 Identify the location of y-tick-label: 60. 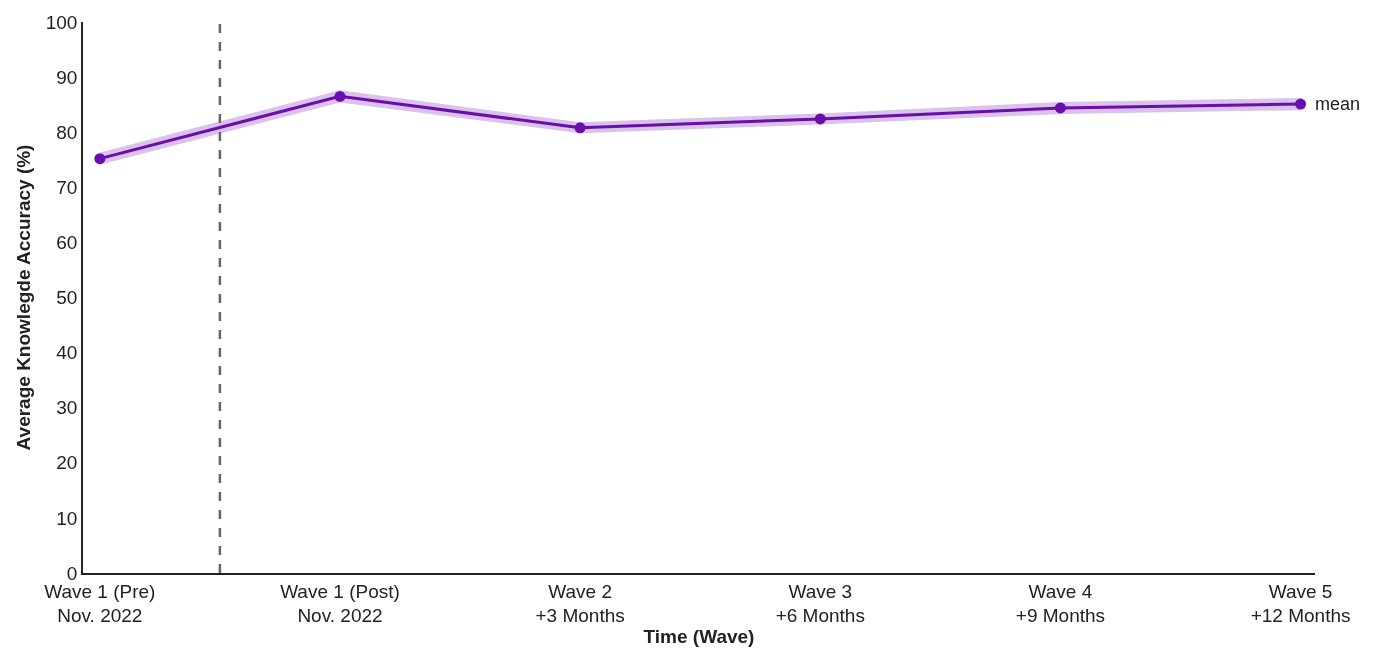
(67, 243).